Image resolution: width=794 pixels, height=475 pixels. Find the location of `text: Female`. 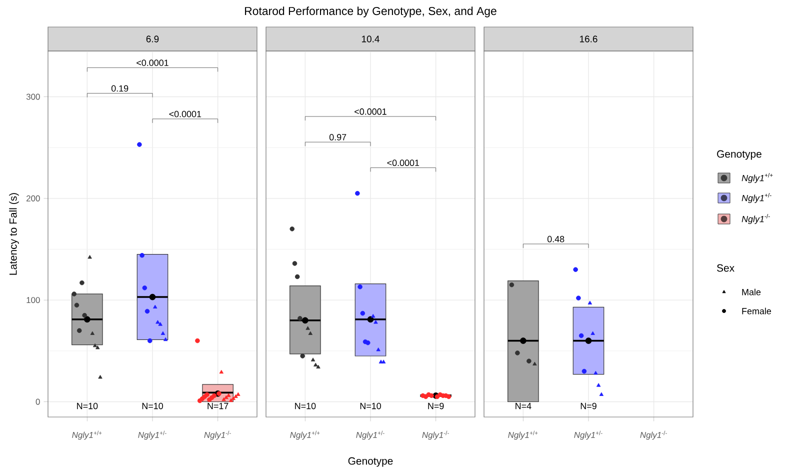

text: Female is located at coordinates (757, 311).